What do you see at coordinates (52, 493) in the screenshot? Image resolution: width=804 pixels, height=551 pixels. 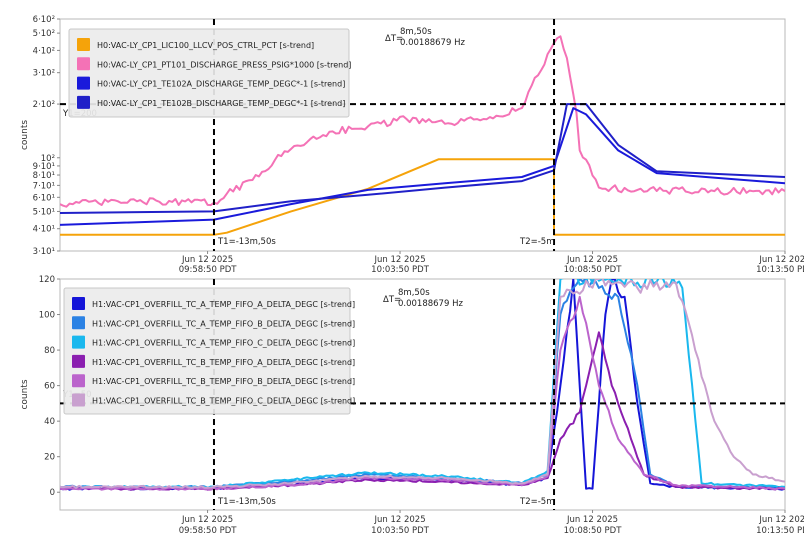 I see `y-tick-label: 0` at bounding box center [52, 493].